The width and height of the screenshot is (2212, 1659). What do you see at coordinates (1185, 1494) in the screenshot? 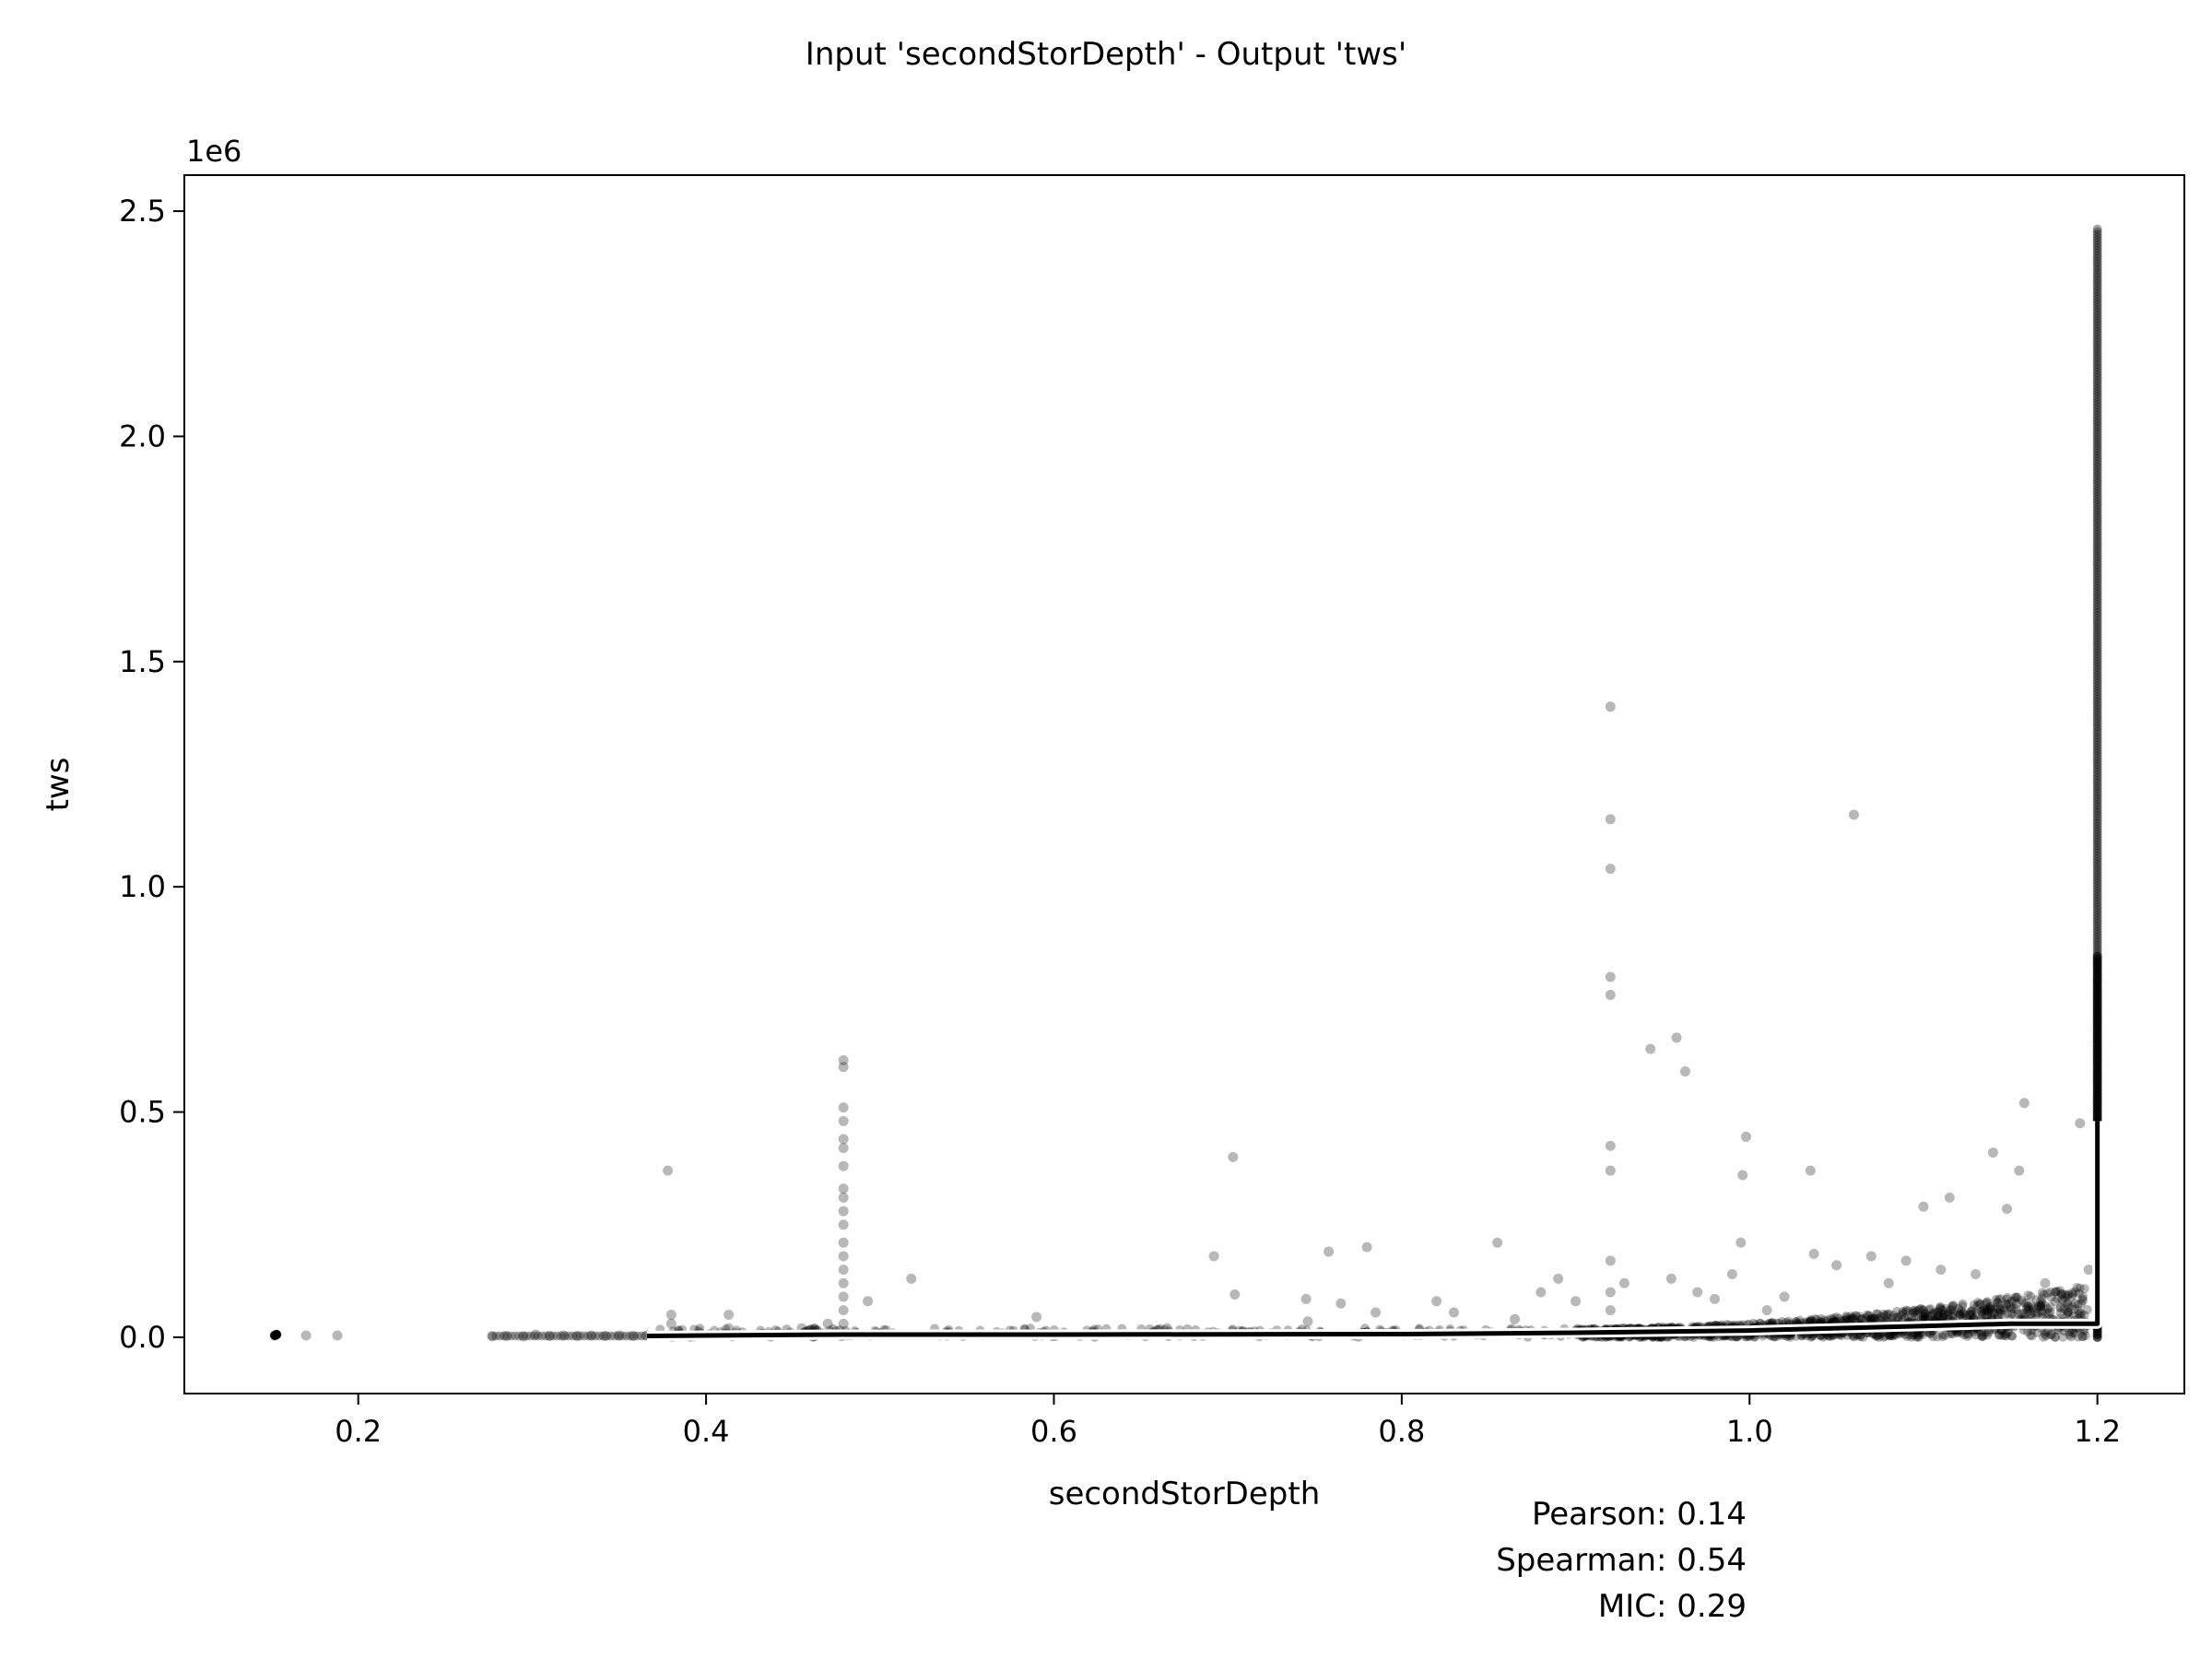
I see `x-axis-label: secondStorDepth` at bounding box center [1185, 1494].